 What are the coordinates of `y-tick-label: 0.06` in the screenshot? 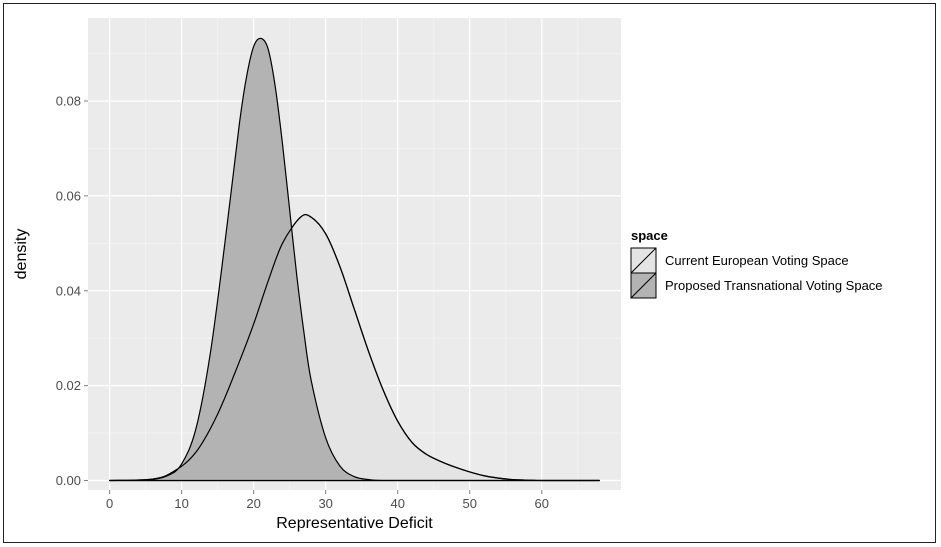 It's located at (68, 195).